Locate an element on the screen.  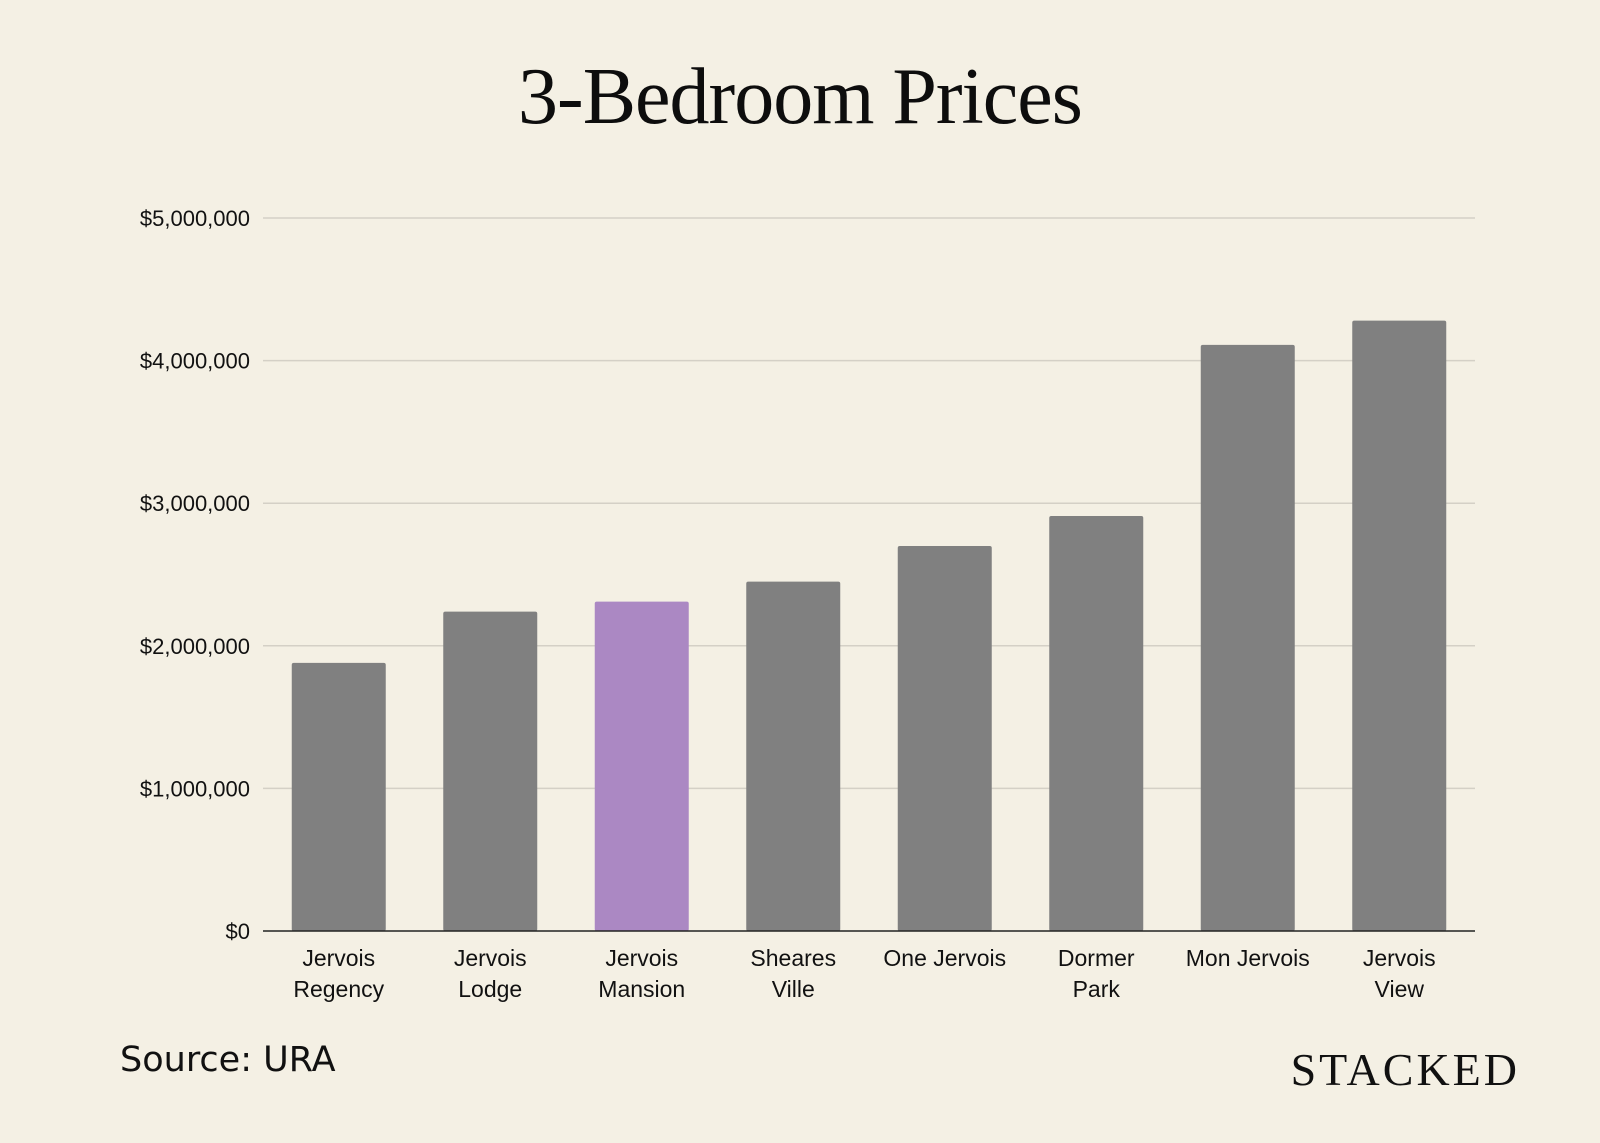
y-tick-label: $5,000,000 is located at coordinates (195, 218).